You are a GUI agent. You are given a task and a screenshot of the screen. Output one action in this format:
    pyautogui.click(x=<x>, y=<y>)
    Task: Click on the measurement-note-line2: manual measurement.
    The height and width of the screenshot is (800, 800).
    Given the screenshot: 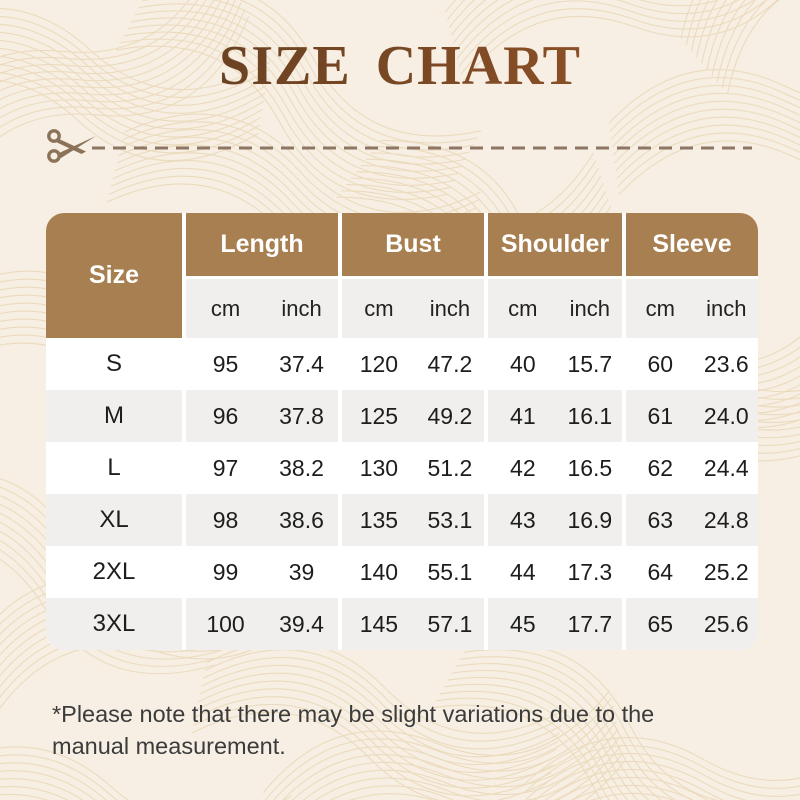 What is the action you would take?
    pyautogui.click(x=169, y=746)
    